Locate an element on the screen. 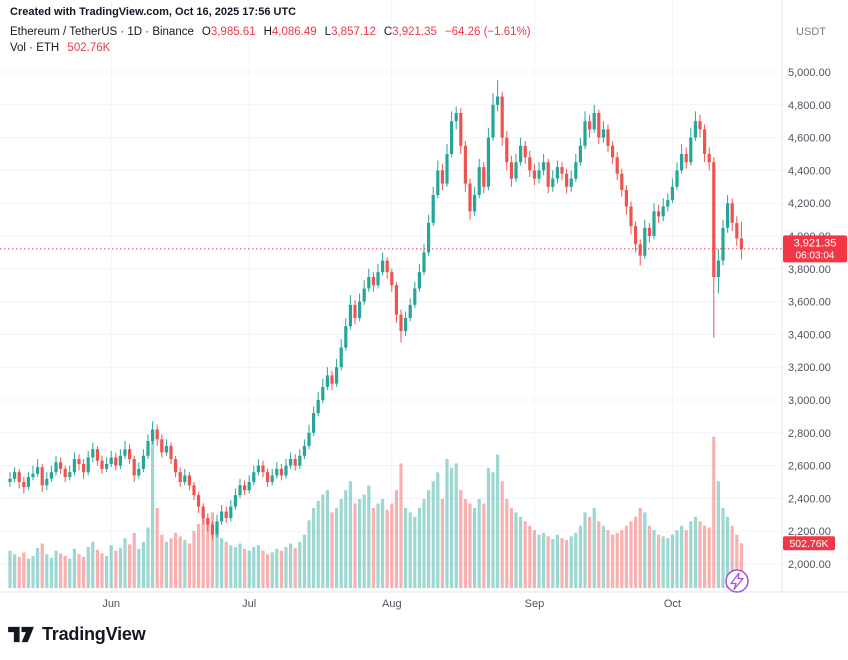 The width and height of the screenshot is (848, 660). lightning-icon is located at coordinates (737, 581).